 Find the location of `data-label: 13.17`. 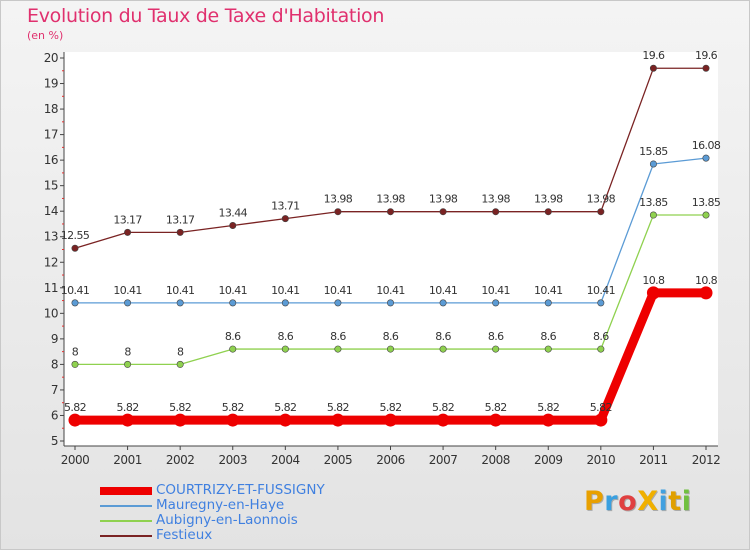

data-label: 13.17 is located at coordinates (127, 219).